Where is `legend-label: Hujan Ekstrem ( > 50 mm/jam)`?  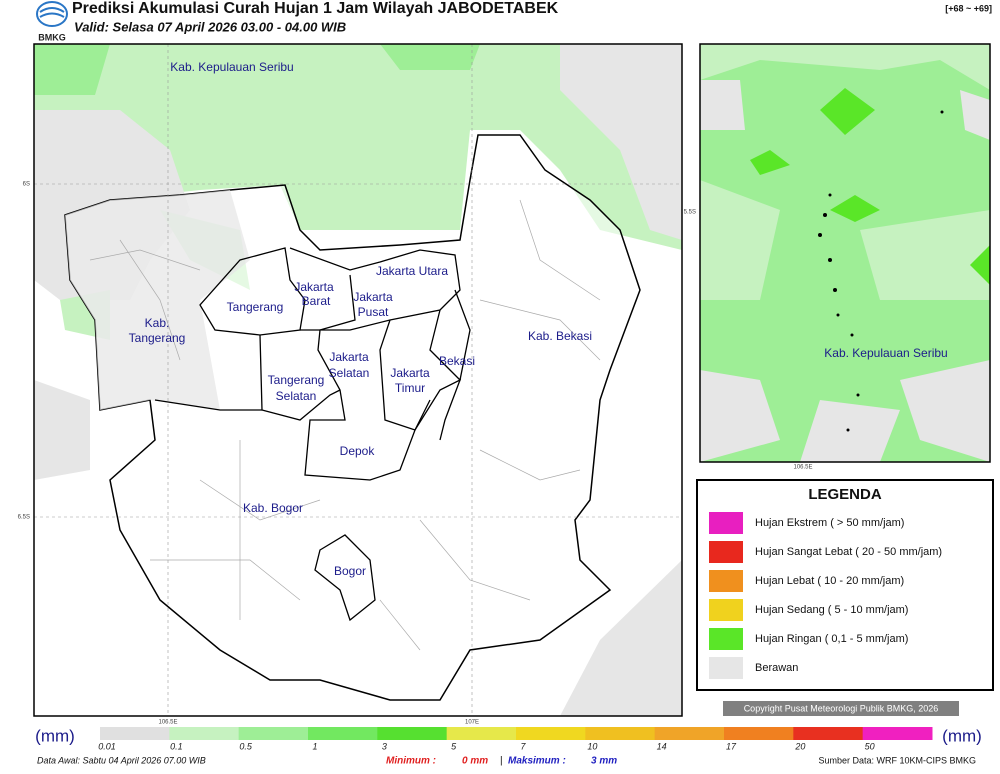
legend-label: Hujan Ekstrem ( > 50 mm/jam) is located at coordinates (829, 523).